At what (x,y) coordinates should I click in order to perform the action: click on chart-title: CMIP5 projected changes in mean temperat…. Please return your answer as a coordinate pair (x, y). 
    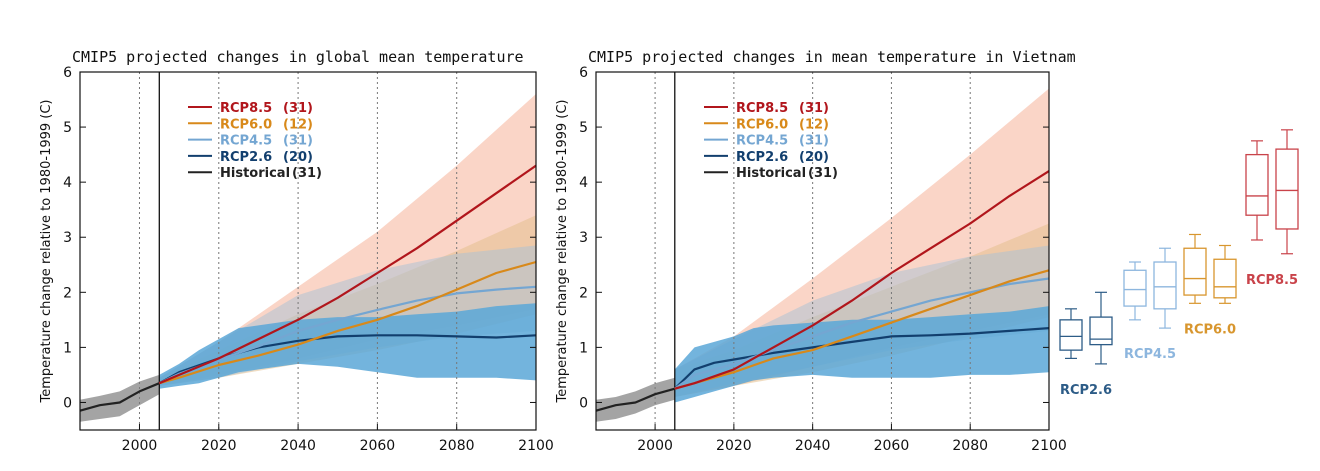
    Looking at the image, I should click on (832, 57).